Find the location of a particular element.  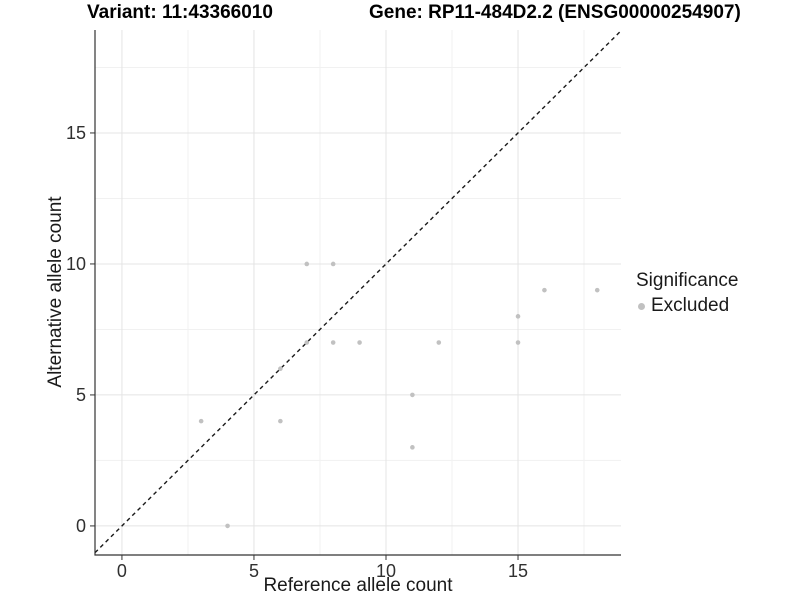

x-tick-label: 10 is located at coordinates (386, 571).